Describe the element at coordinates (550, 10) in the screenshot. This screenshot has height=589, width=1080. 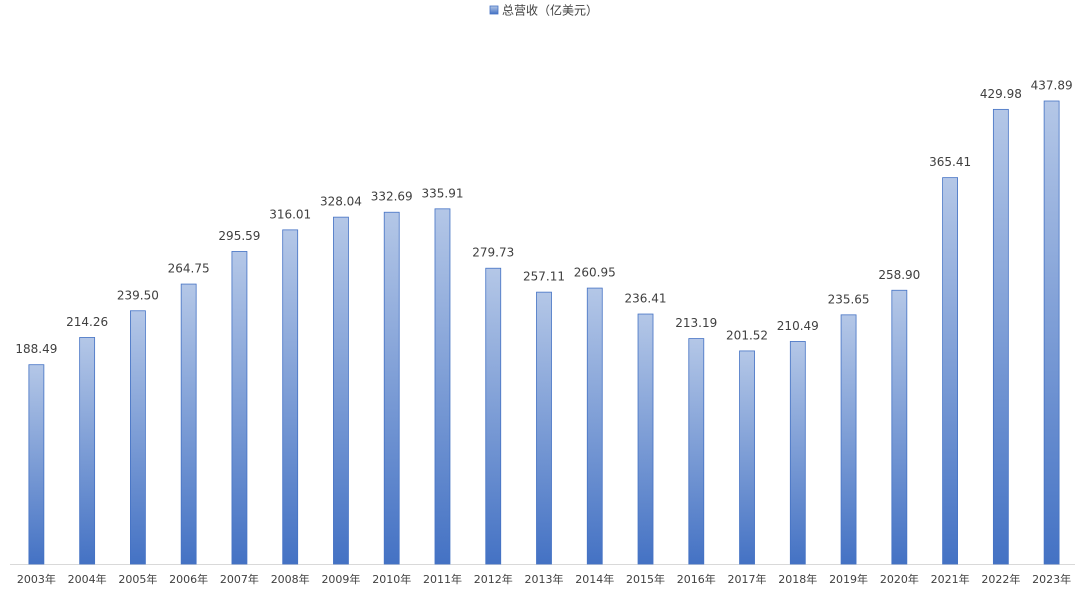
I see `legend-label: 总营收（亿美元）` at that location.